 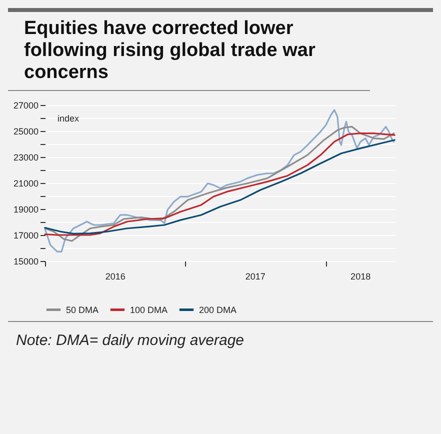 What do you see at coordinates (82, 309) in the screenshot?
I see `legend-label: 50 DMA` at bounding box center [82, 309].